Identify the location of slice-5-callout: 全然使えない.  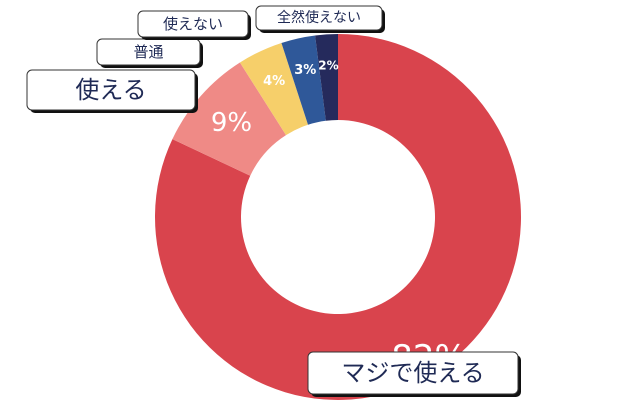
(320, 19).